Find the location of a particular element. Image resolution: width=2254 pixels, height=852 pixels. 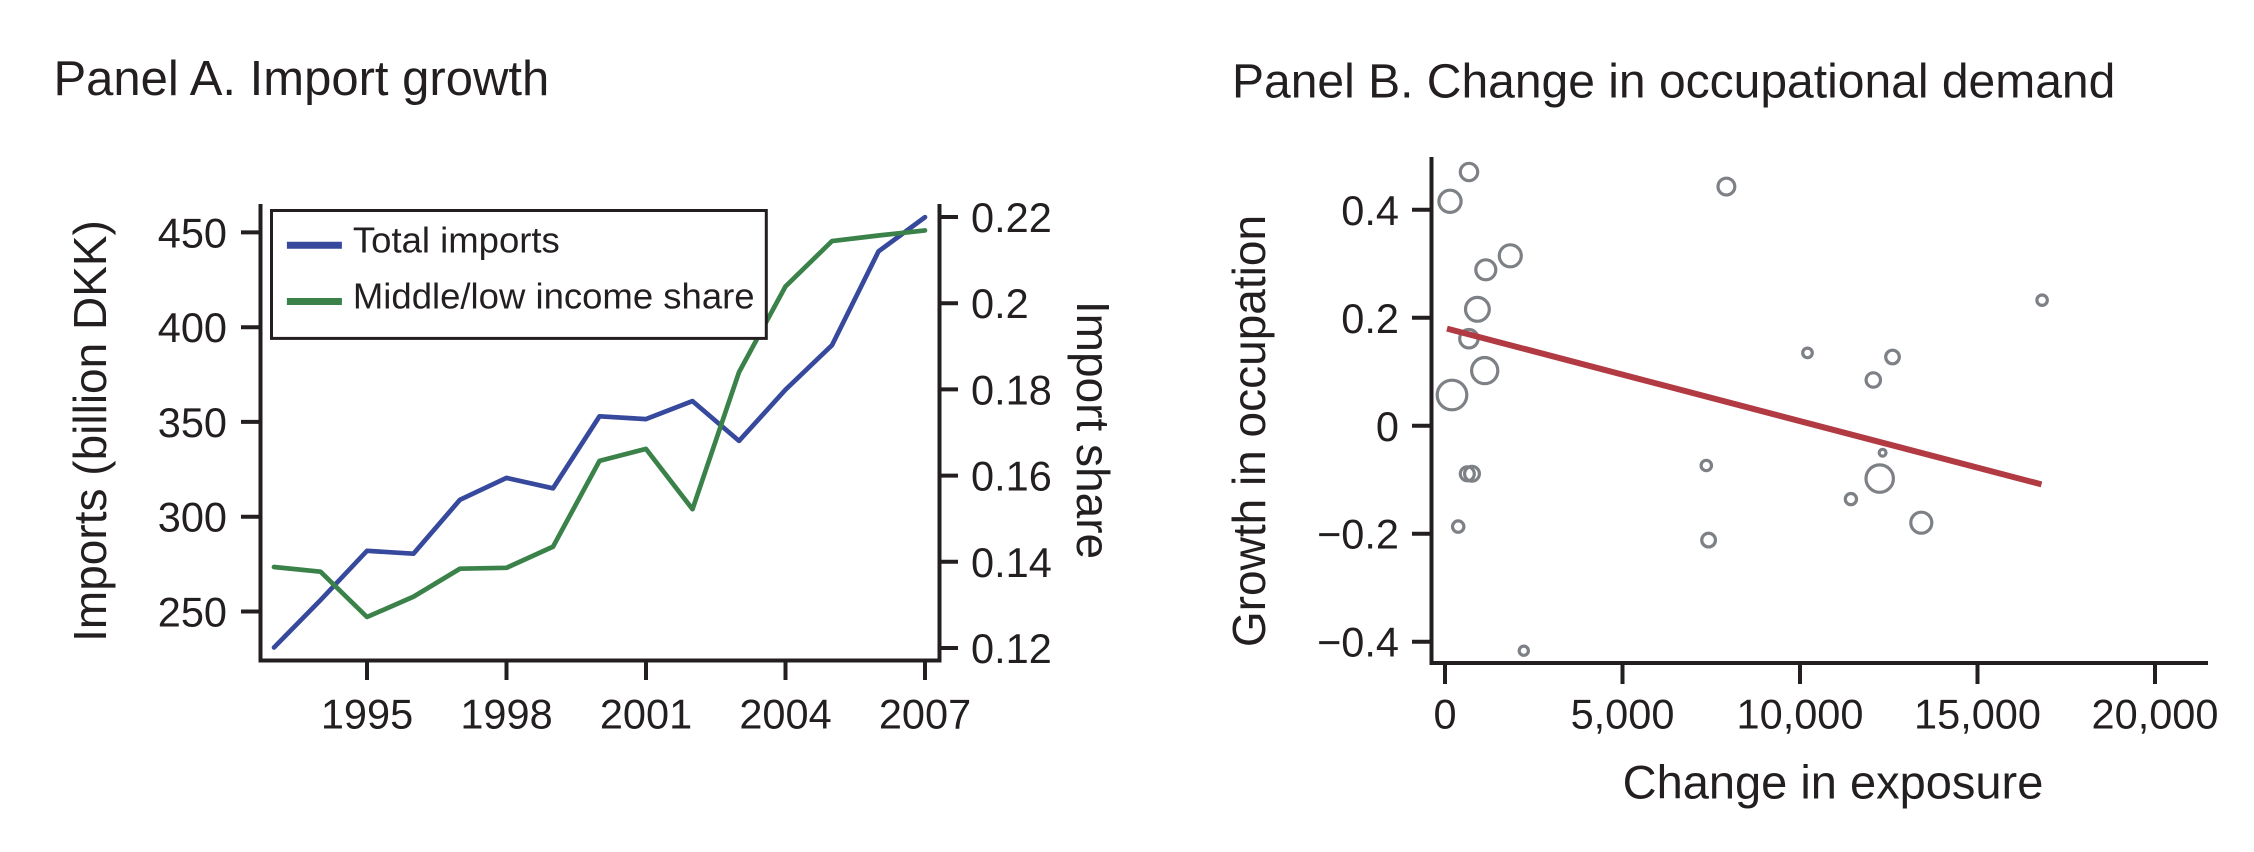

svg-text: 0.16 is located at coordinates (1011, 476).